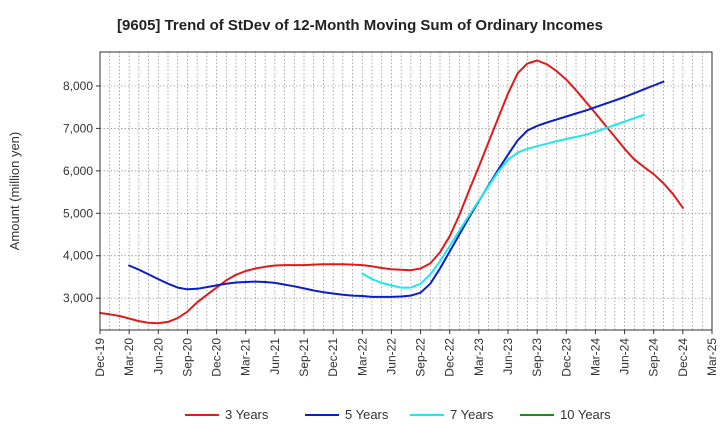 This screenshot has height=440, width=720. Describe the element at coordinates (450, 357) in the screenshot. I see `x-tick-label: Dec-22` at that location.